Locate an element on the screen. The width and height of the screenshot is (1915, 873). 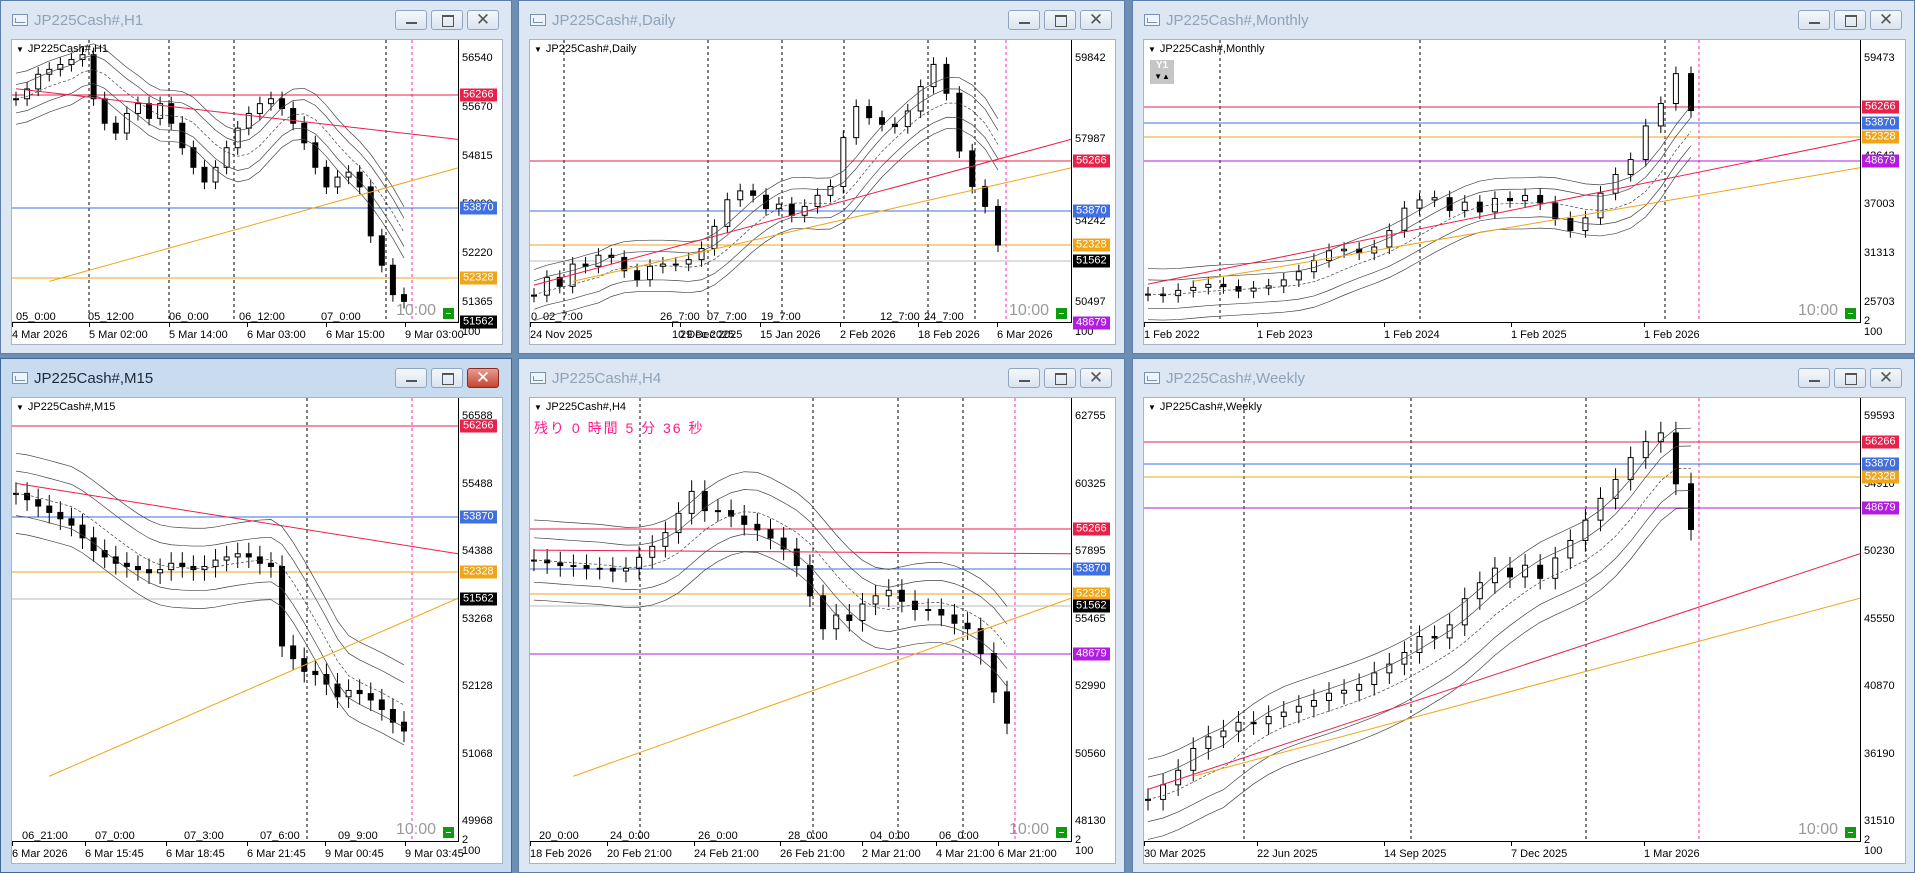
window-titlebar: JP225Cash#,H1 ✕ is located at coordinates (256, 20).